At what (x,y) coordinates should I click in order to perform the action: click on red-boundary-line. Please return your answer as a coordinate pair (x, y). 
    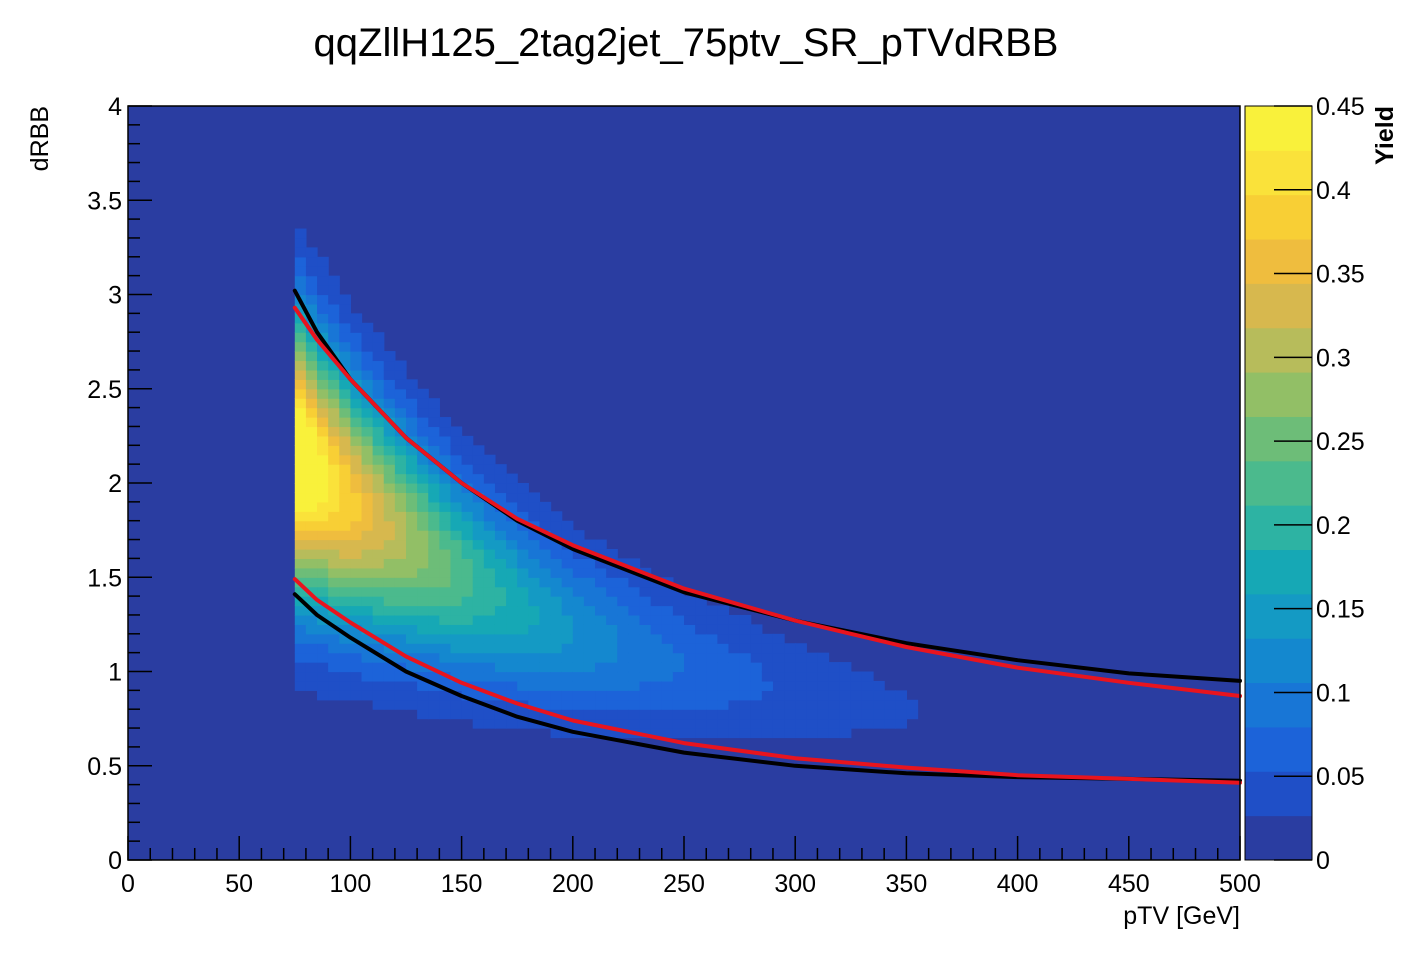
    Looking at the image, I should click on (767, 681).